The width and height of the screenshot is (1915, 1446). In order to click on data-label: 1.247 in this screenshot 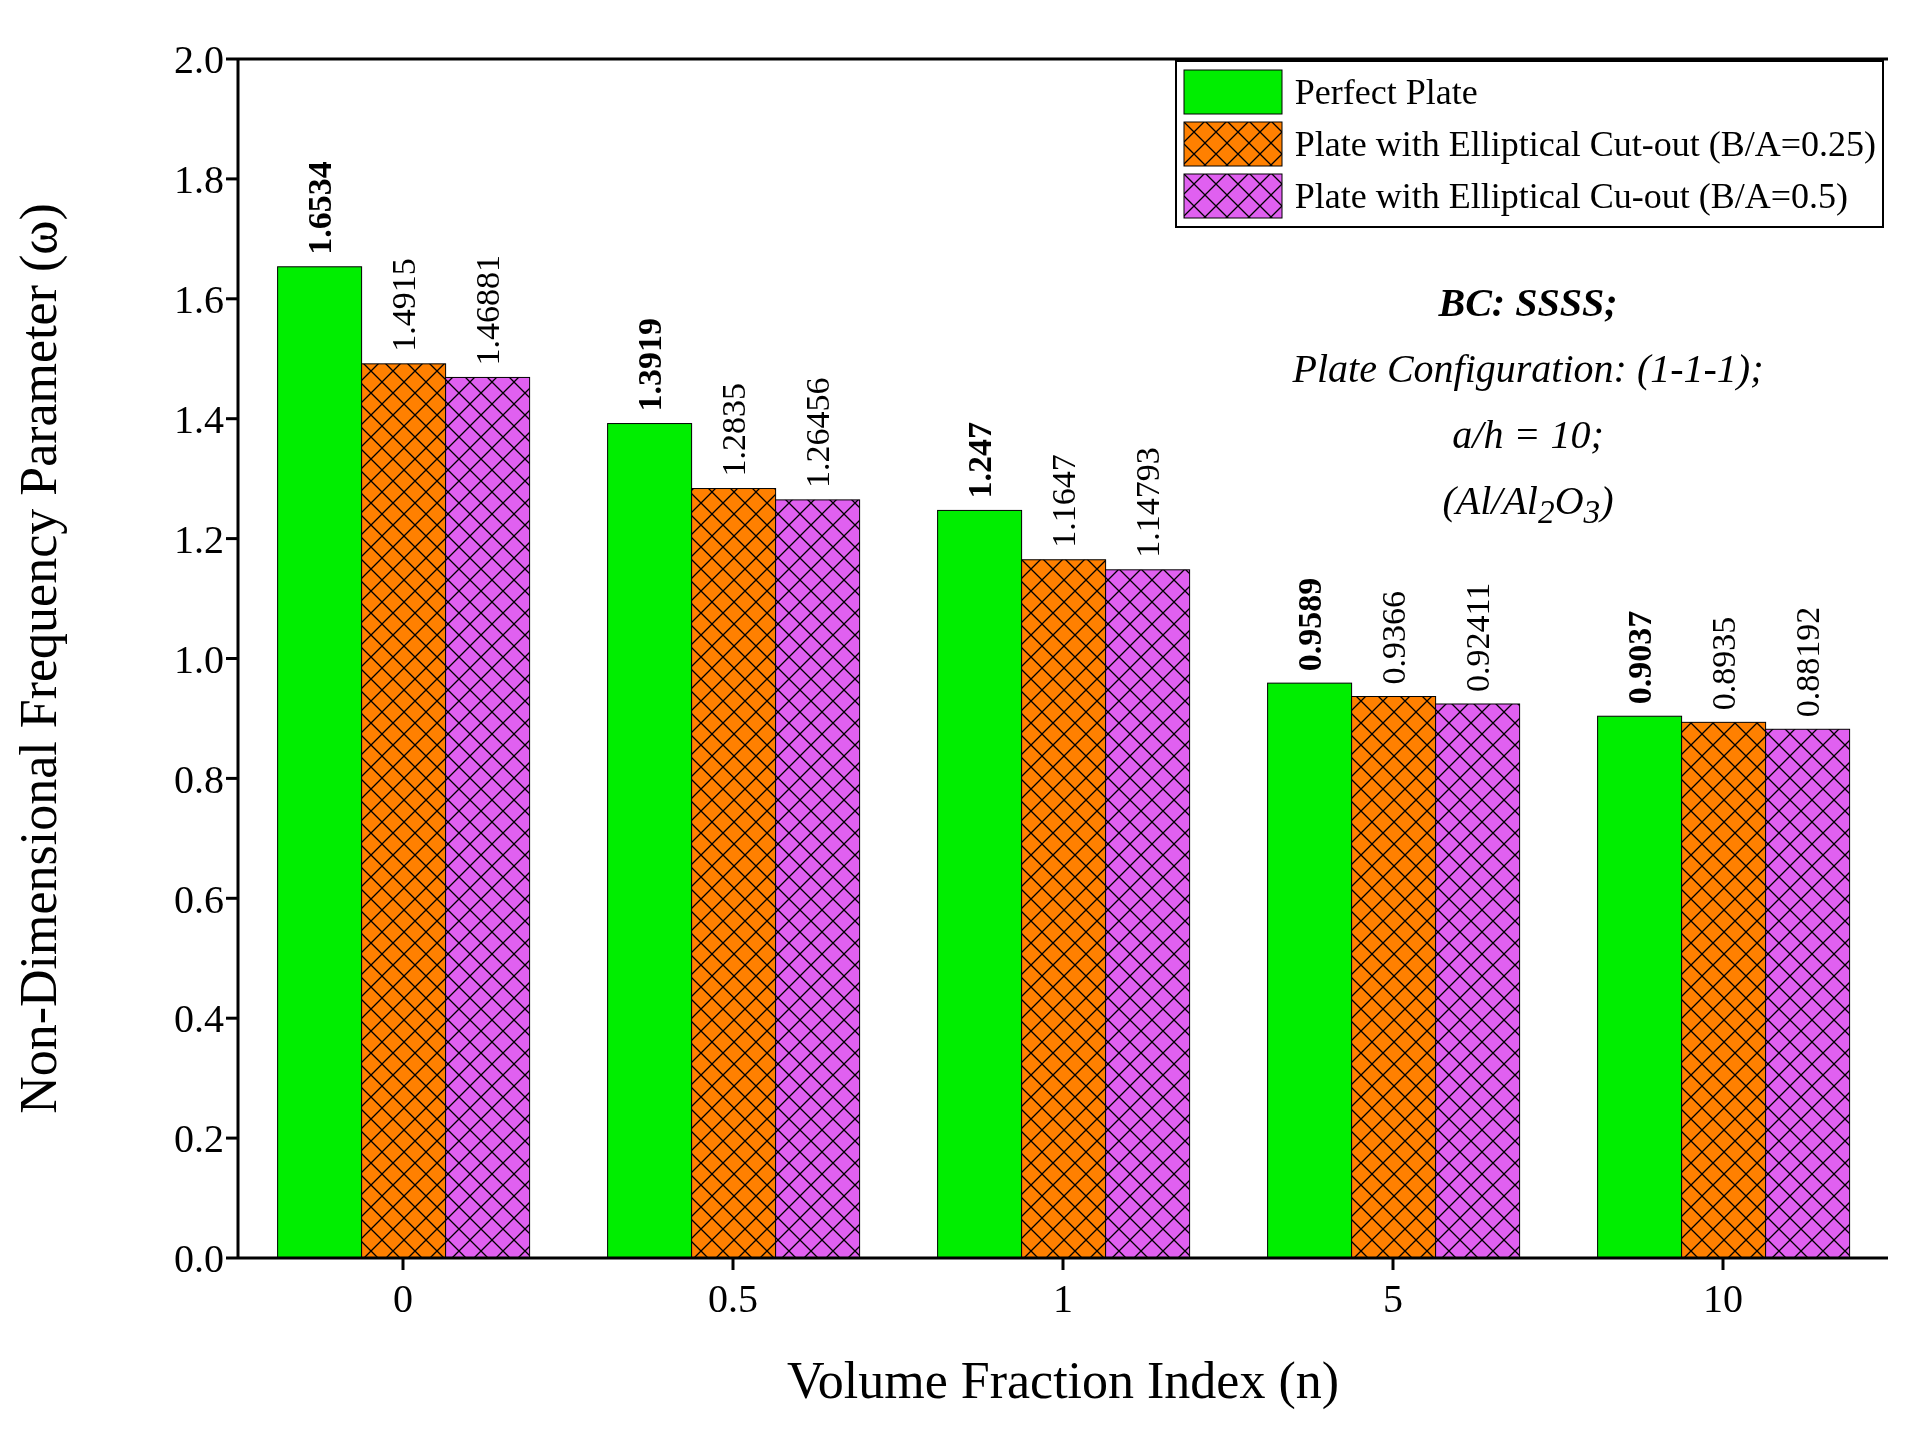, I will do `click(980, 460)`.